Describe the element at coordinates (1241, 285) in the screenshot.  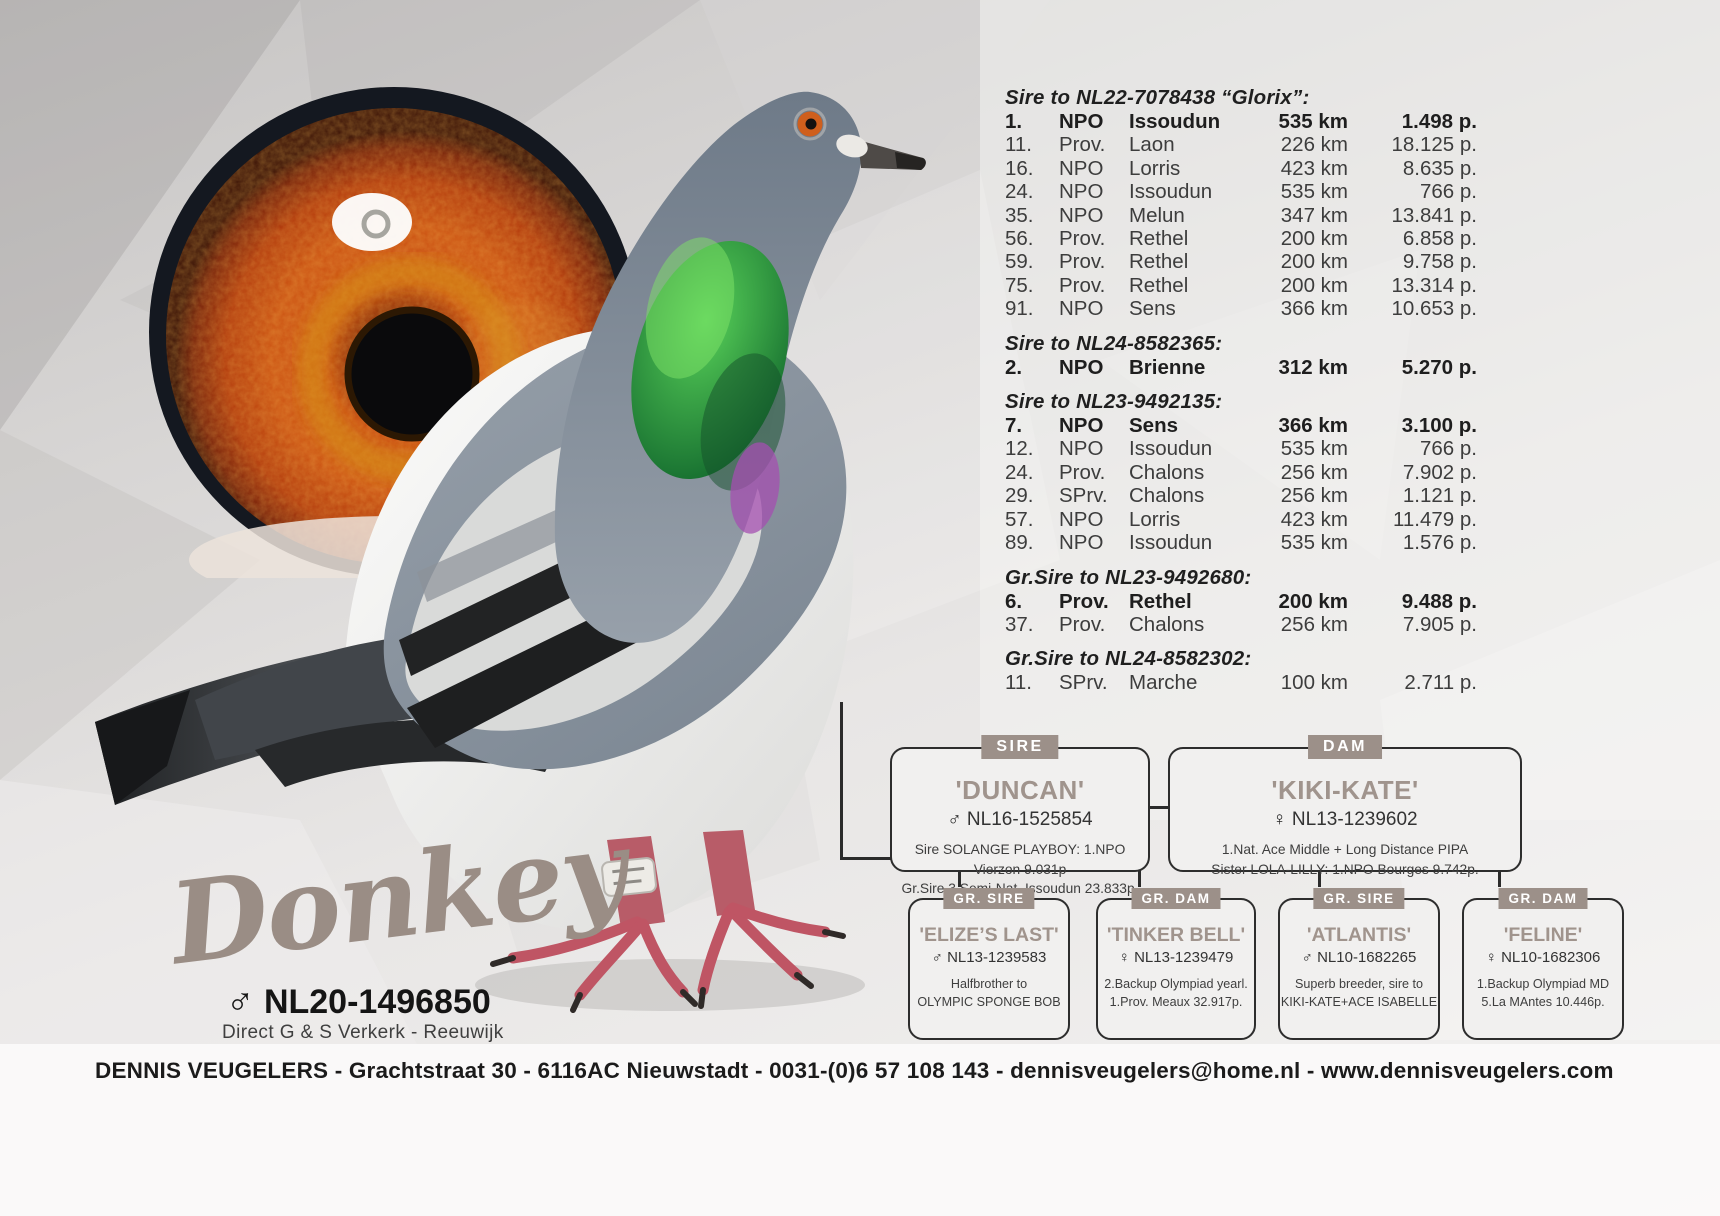
I see `result-row: 75. Prov. Rethel 200 km 13.314 p.` at that location.